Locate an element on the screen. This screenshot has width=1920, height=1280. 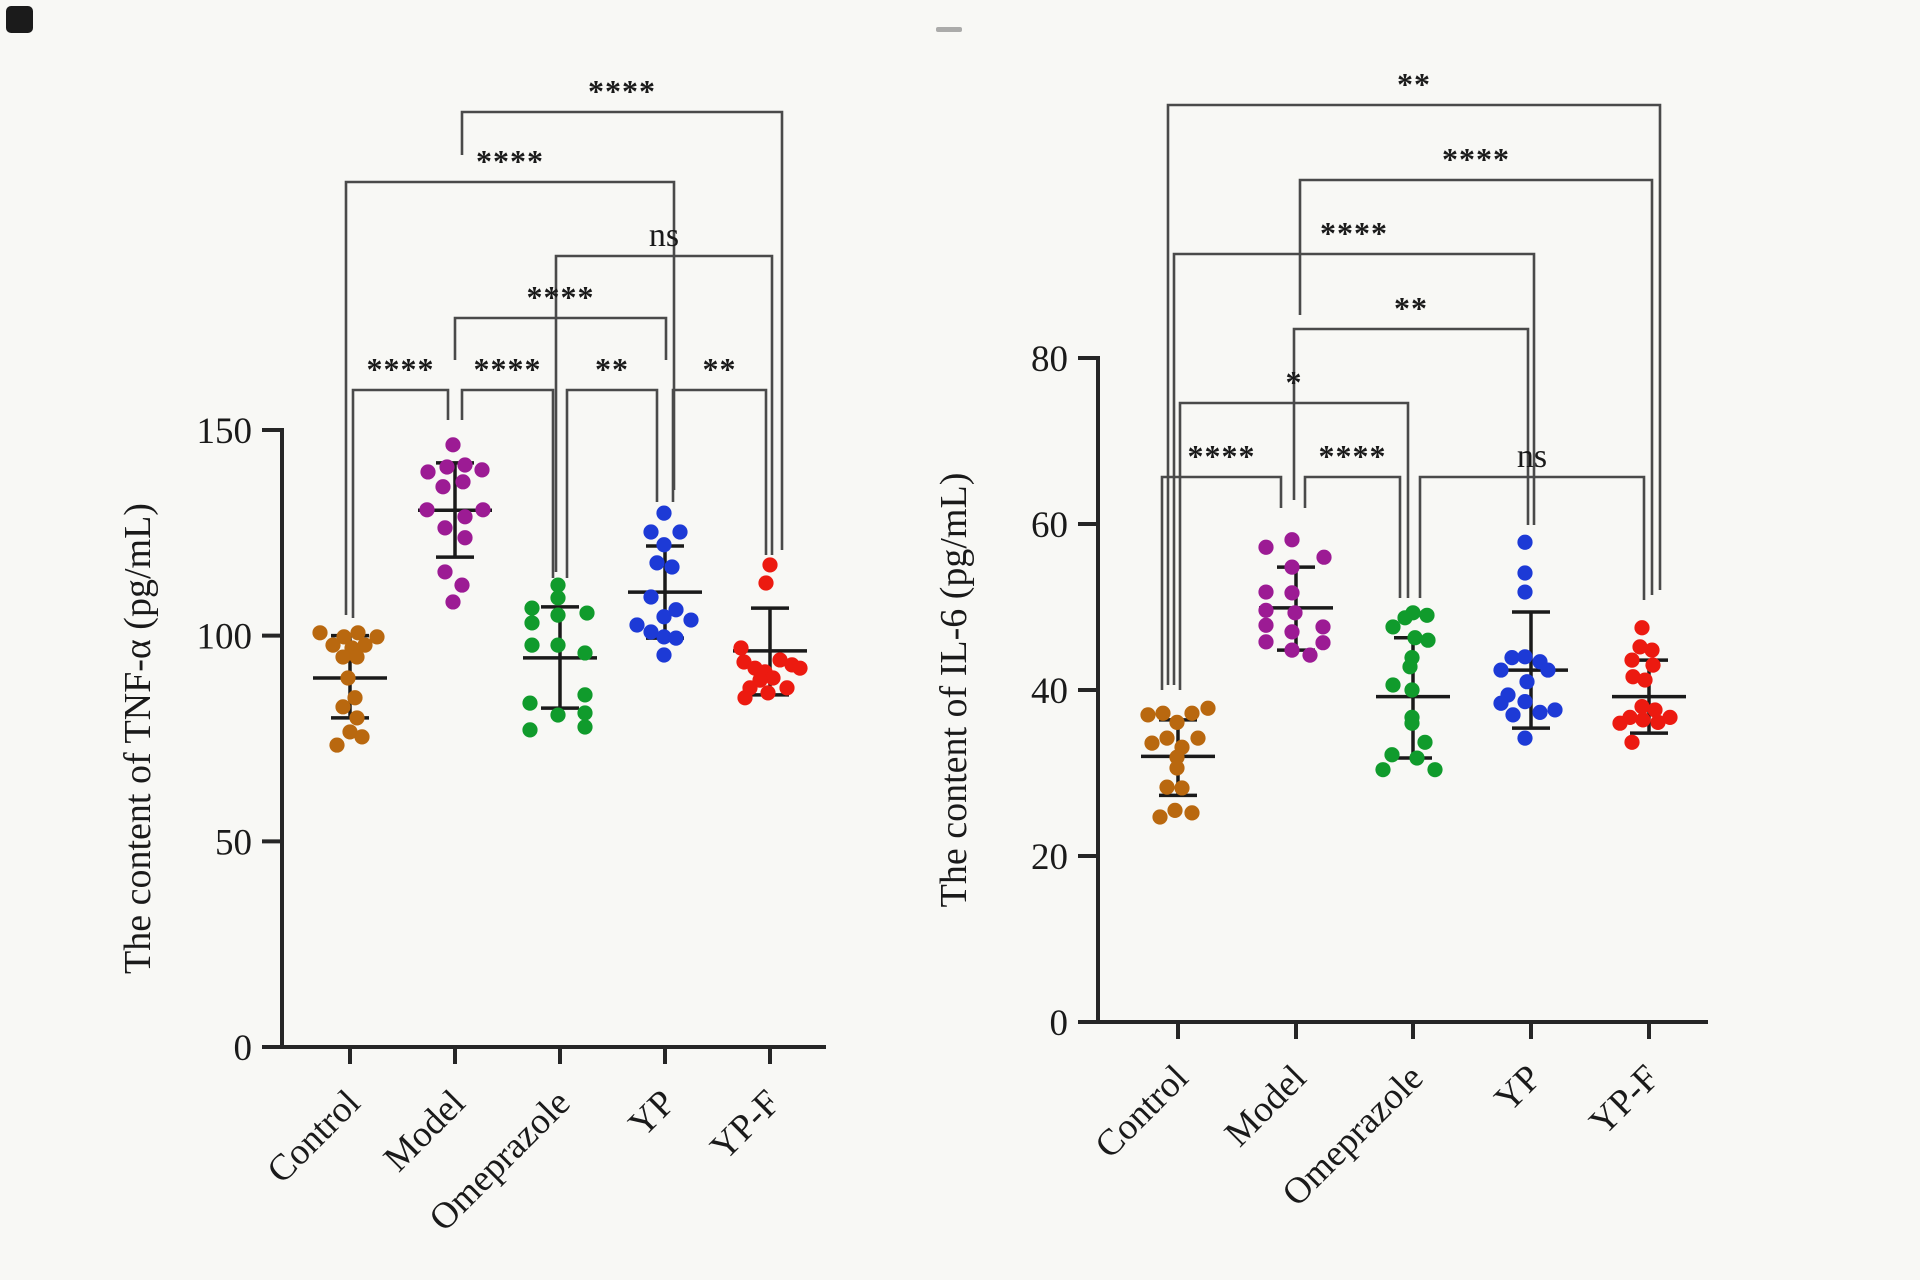
y-tick-label: 50 is located at coordinates (233, 842).